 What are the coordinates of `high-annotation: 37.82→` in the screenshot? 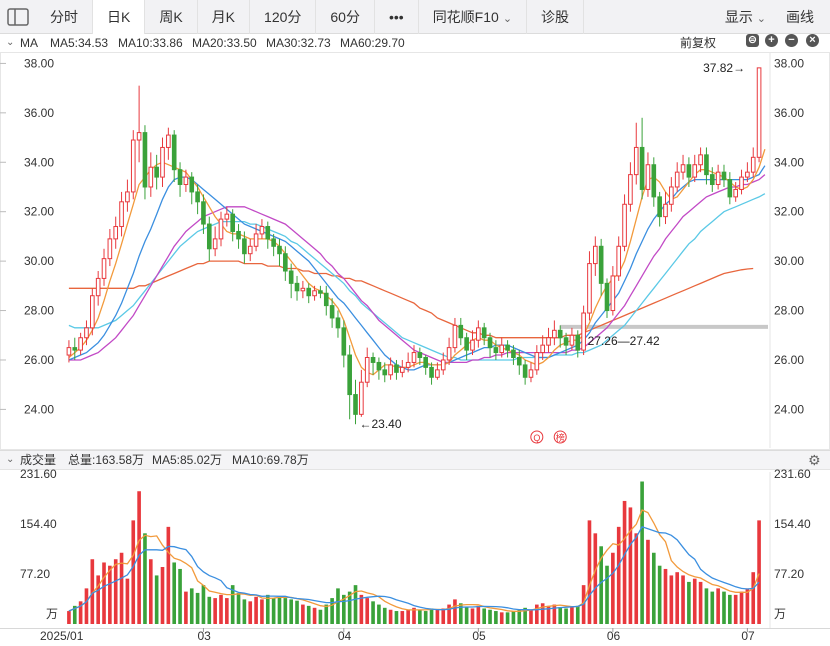 It's located at (724, 68).